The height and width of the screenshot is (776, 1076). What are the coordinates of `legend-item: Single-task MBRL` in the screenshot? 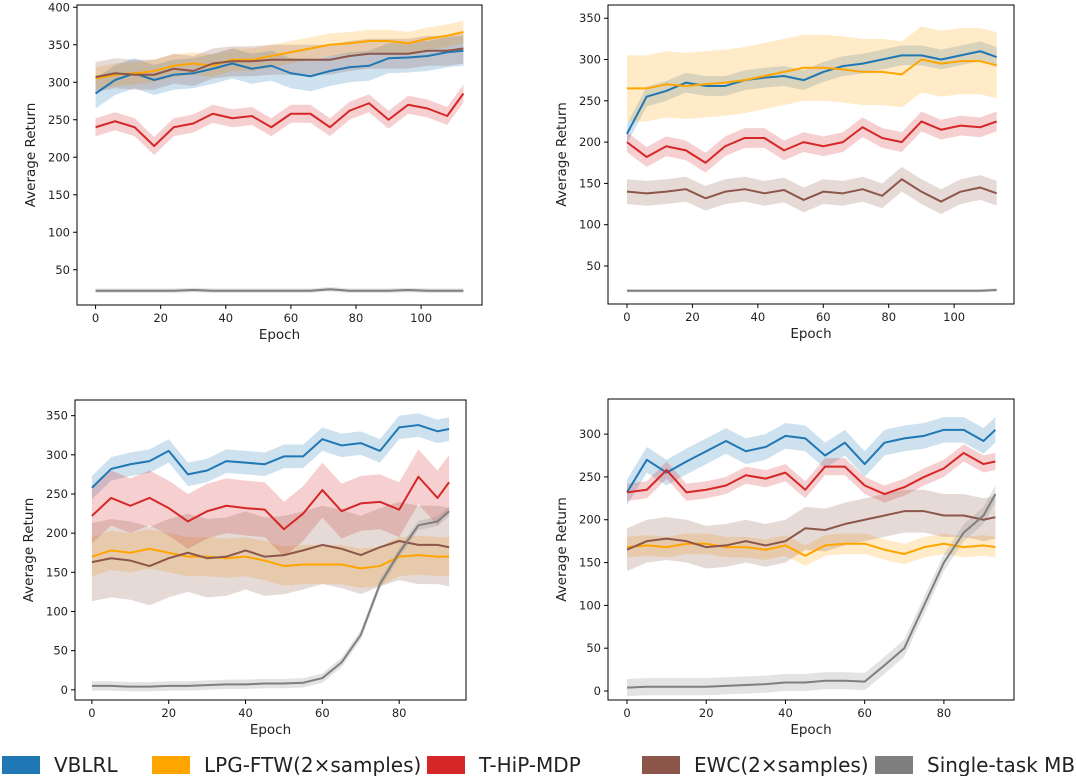 It's located at (975, 764).